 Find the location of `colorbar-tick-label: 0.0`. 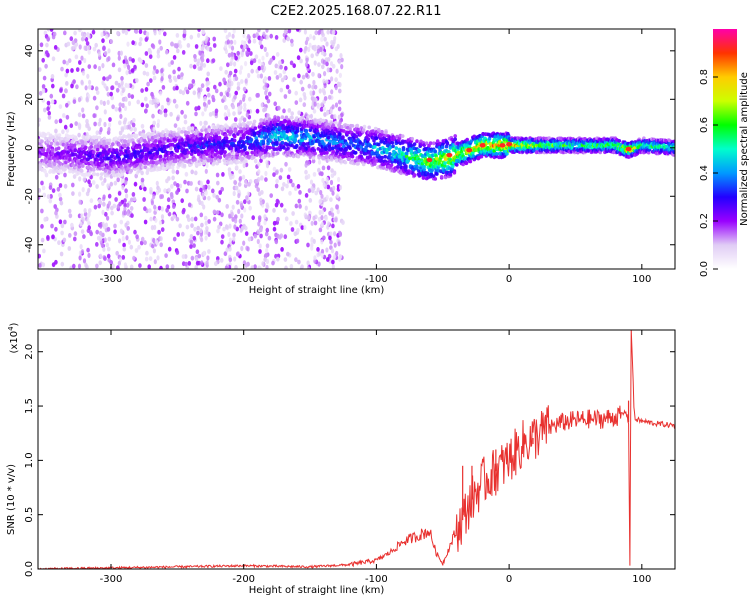

colorbar-tick-label: 0.0 is located at coordinates (704, 269).